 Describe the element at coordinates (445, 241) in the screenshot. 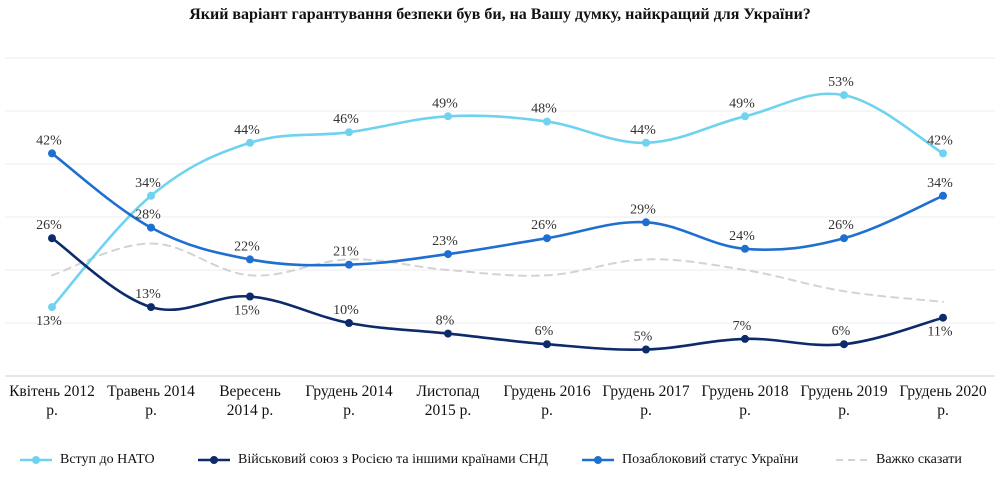

I see `data-label-s3-5: 23%` at that location.